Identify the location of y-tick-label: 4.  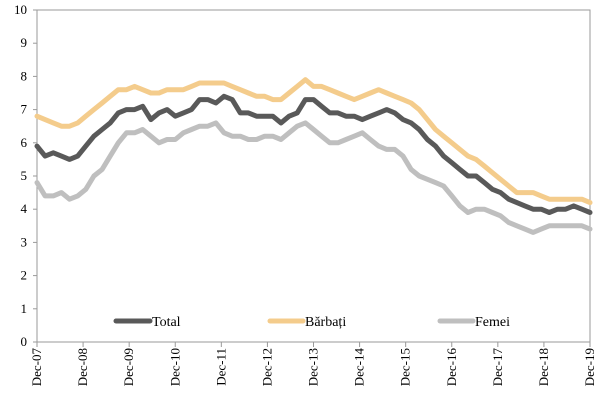
(24, 208).